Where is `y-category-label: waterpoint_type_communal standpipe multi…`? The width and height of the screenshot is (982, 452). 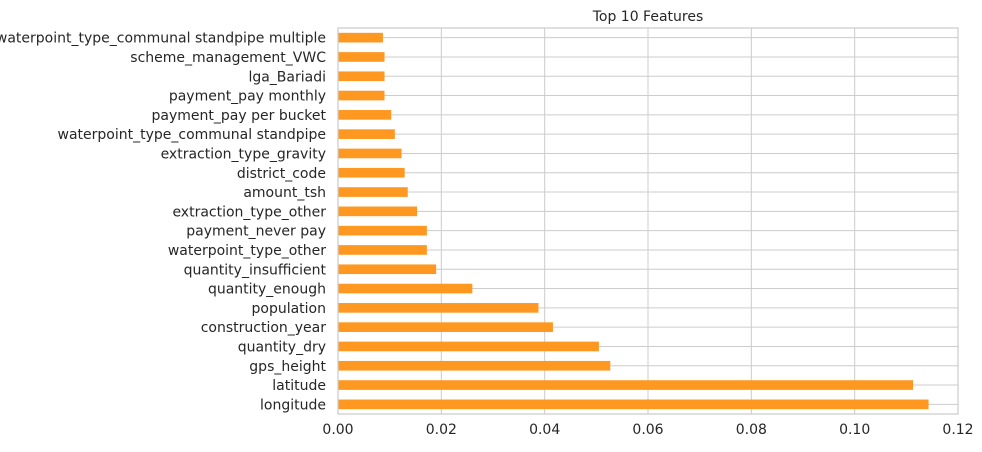
y-category-label: waterpoint_type_communal standpipe multi… is located at coordinates (163, 39).